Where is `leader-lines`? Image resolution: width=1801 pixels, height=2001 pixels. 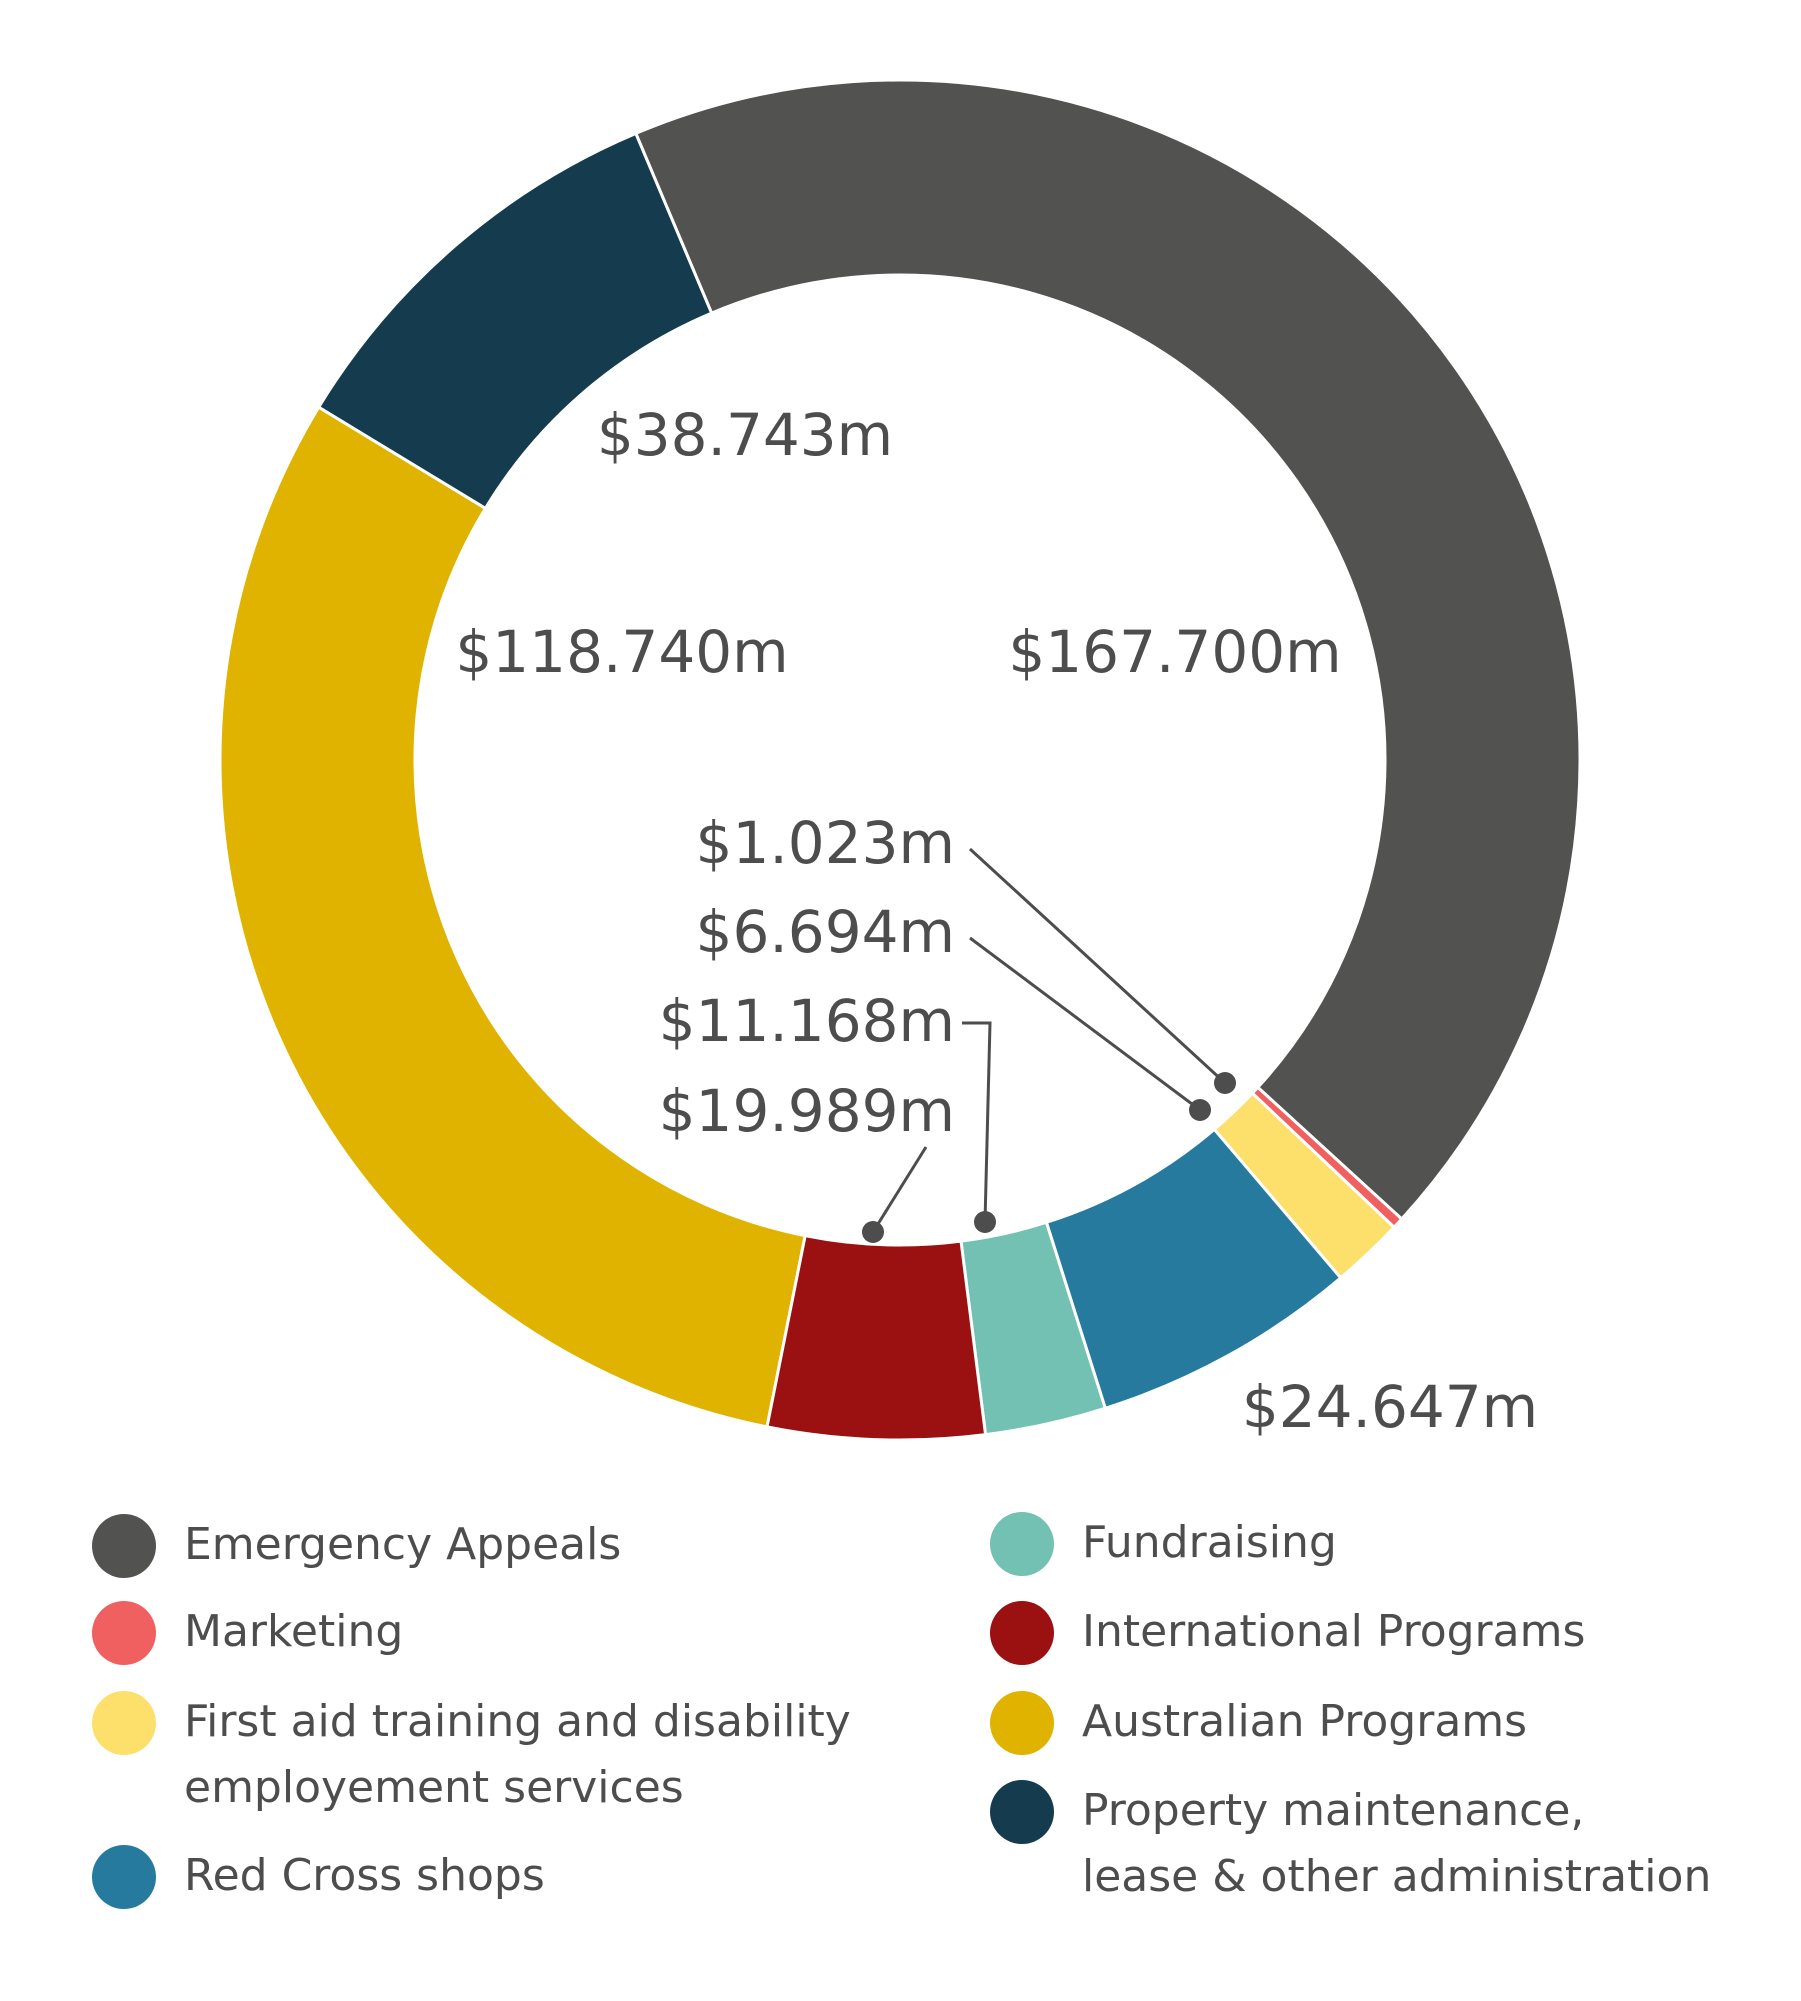
leader-lines is located at coordinates (1049, 1045).